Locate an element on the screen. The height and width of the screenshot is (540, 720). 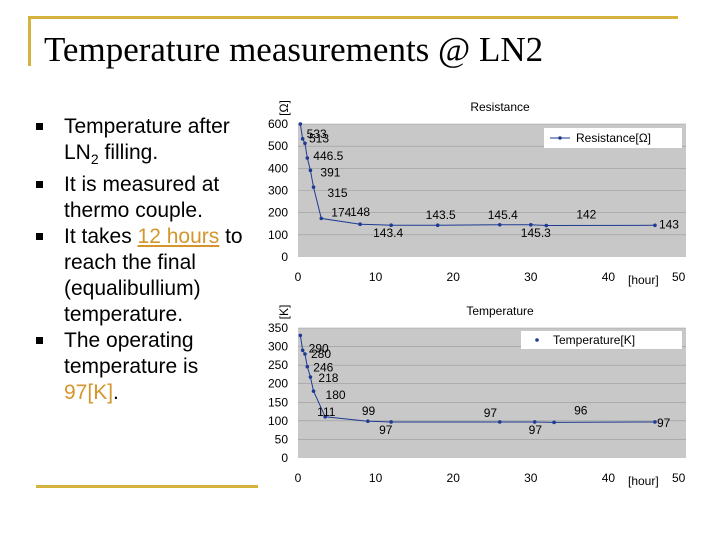
y-tick-label: 250 is located at coordinates (278, 365).